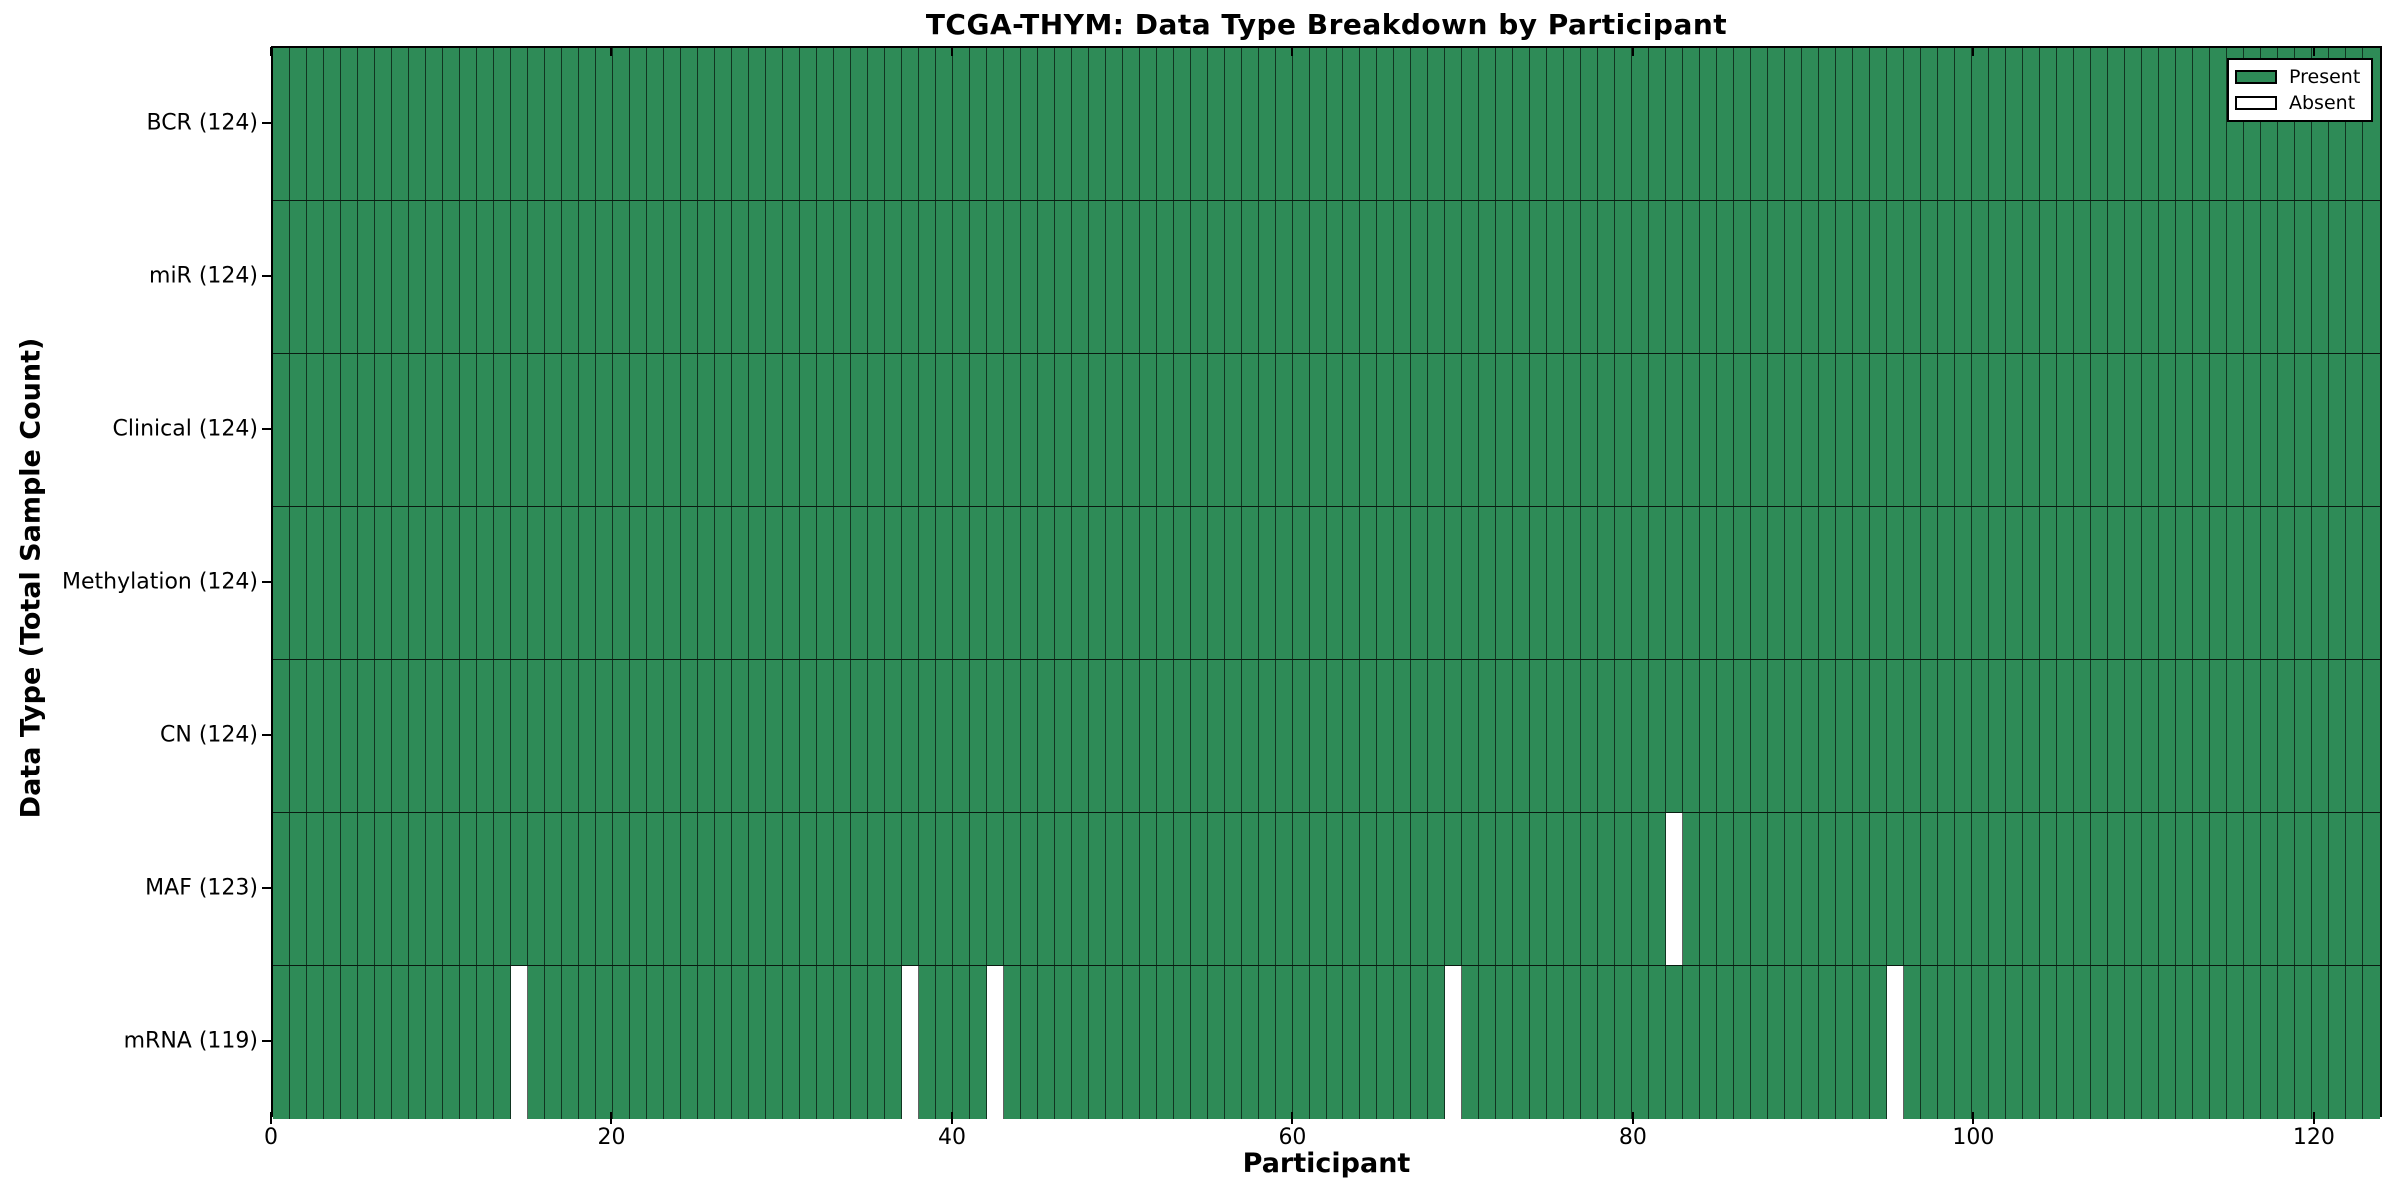  I want to click on y-tick-label-mRNA: mRNA (119), so click(190, 1040).